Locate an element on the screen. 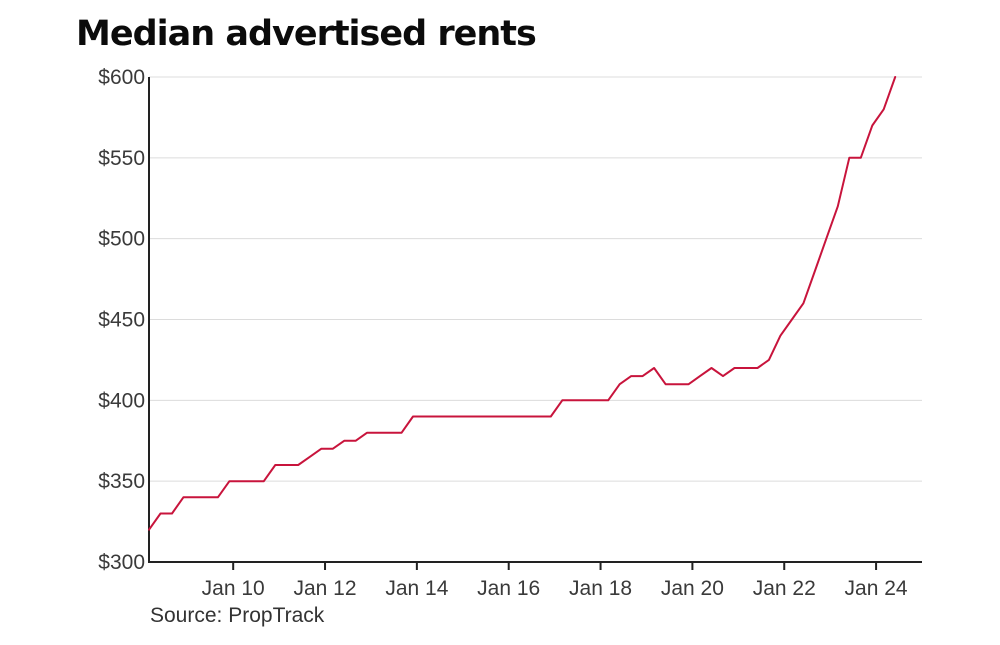 Image resolution: width=1000 pixels, height=645 pixels. y-tick-label: $300 is located at coordinates (121, 562).